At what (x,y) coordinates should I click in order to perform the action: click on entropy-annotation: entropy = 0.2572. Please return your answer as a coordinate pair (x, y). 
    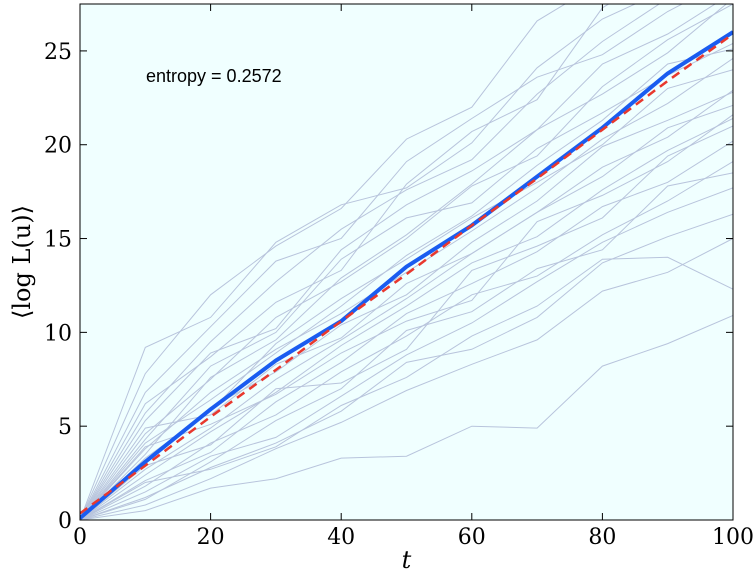
    Looking at the image, I should click on (214, 76).